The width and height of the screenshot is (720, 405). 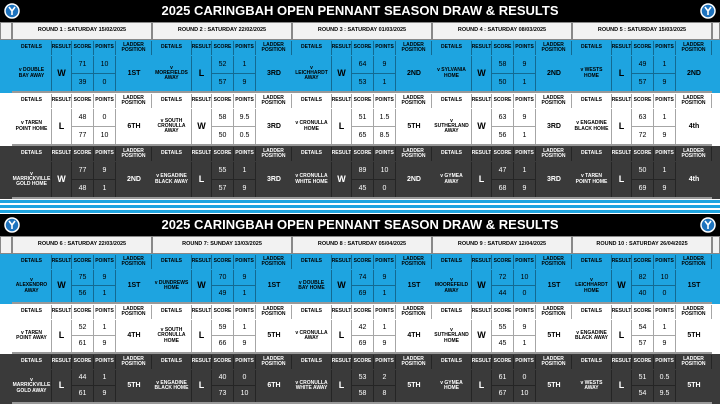 I want to click on score: 50, so click(x=223, y=135).